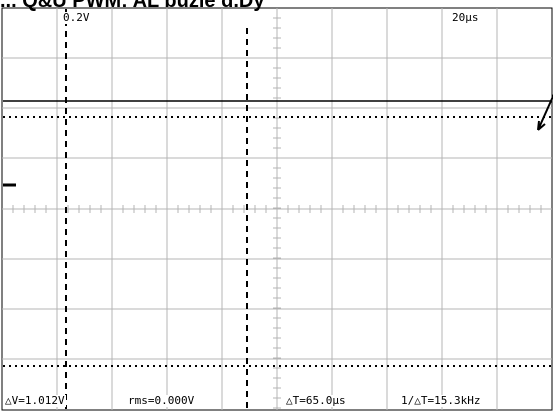 The width and height of the screenshot is (553, 412). What do you see at coordinates (76, 17) in the screenshot?
I see `volts-per-div-label: 0.2V` at bounding box center [76, 17].